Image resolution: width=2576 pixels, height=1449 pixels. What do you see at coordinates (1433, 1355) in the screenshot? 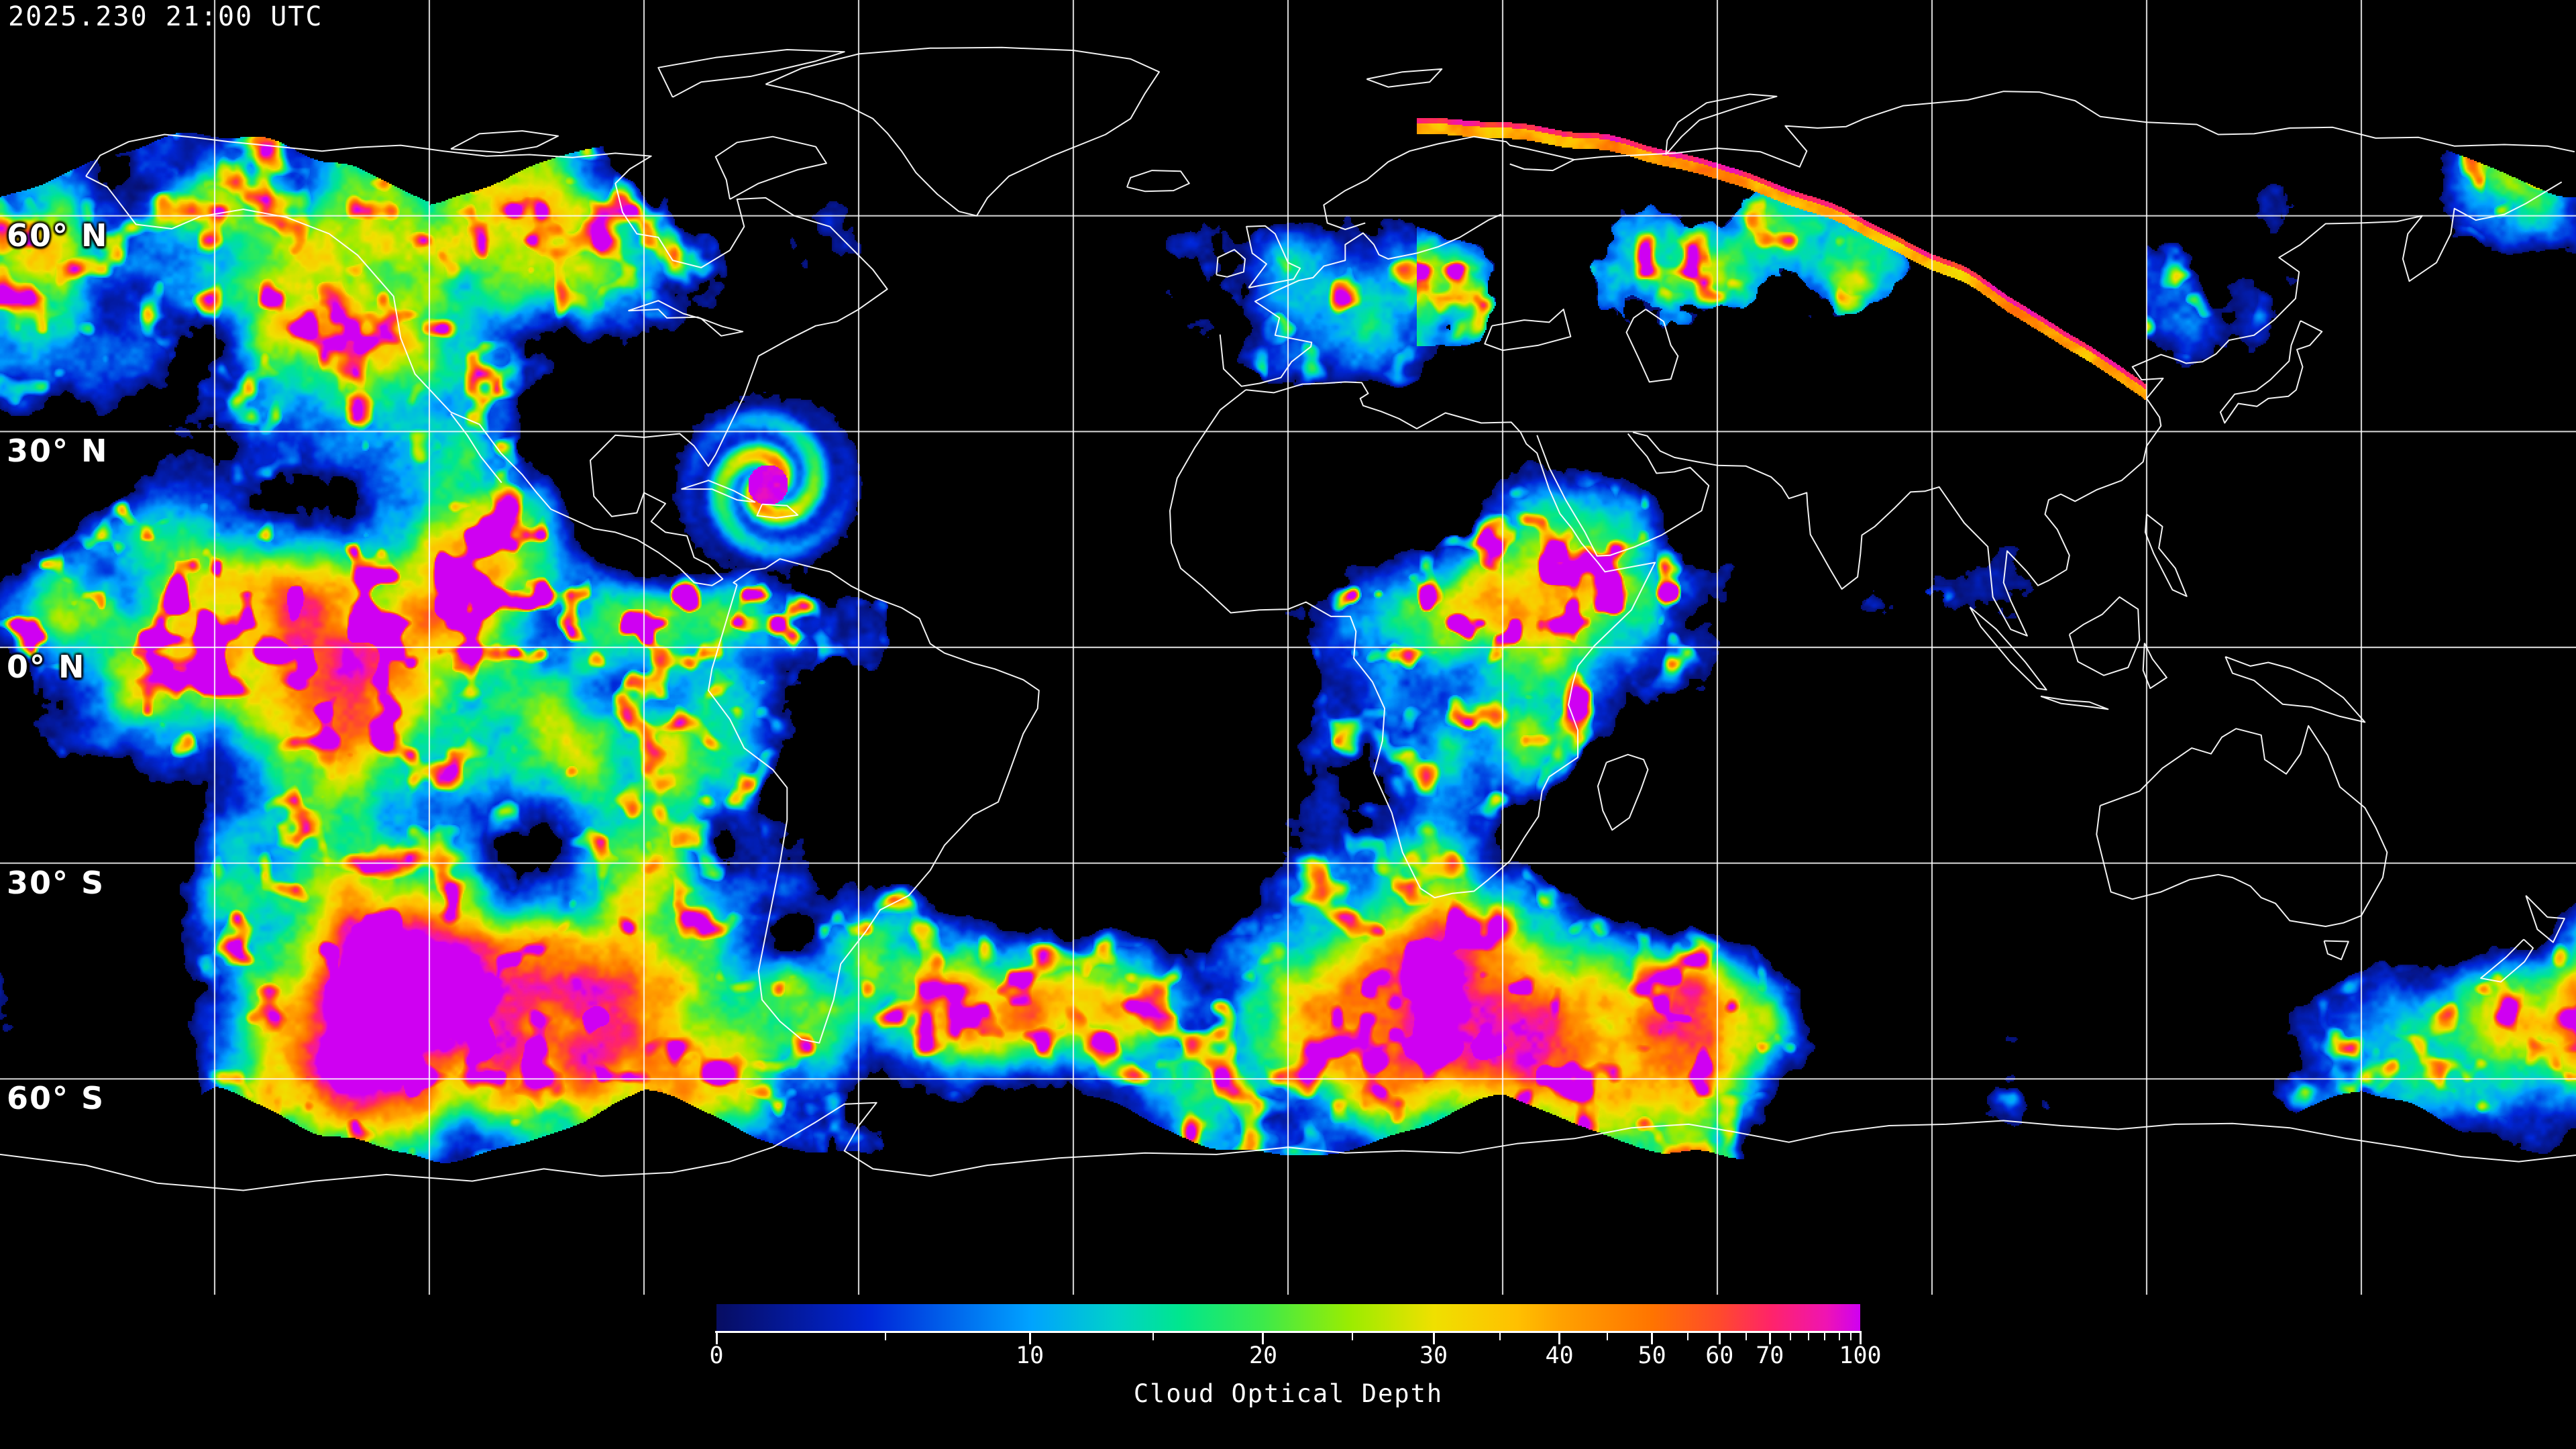
I see `colorbar-tick-label: 30` at bounding box center [1433, 1355].